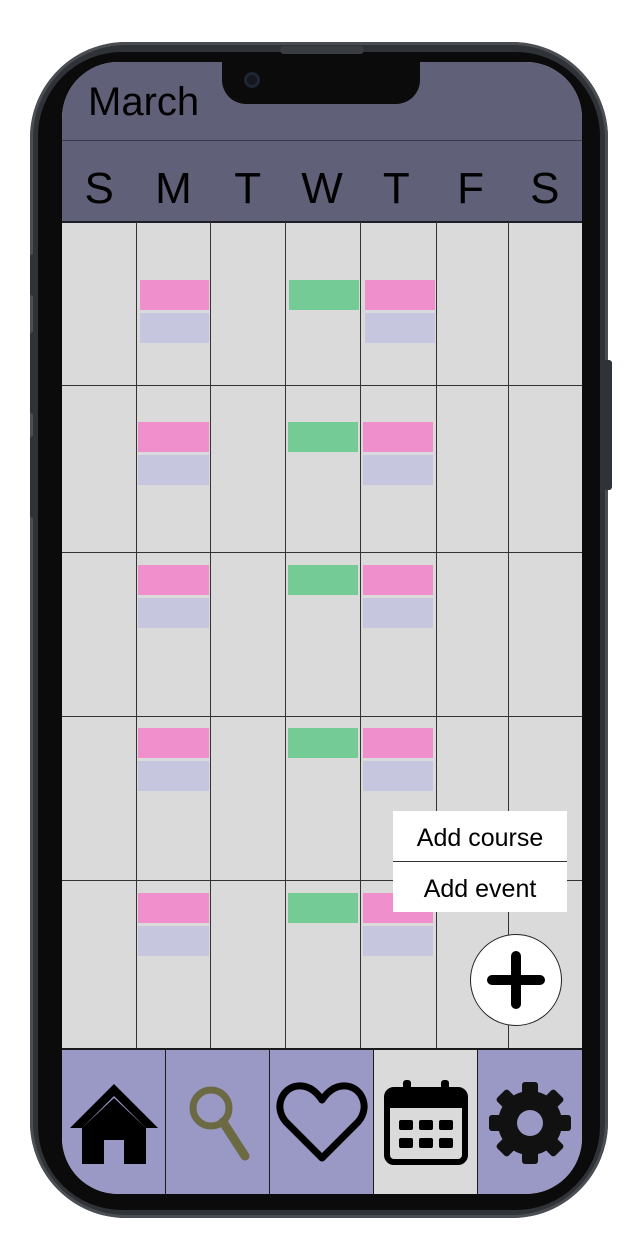 Image resolution: width=642 pixels, height=1252 pixels. Describe the element at coordinates (480, 838) in the screenshot. I see `add-course-option: Add course` at that location.